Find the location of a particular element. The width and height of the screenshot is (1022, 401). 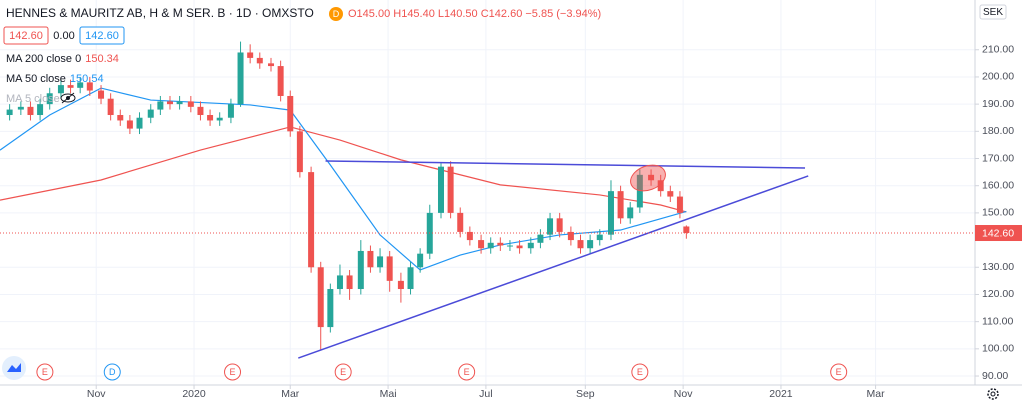

y-tick-label: 120.00 is located at coordinates (998, 294).